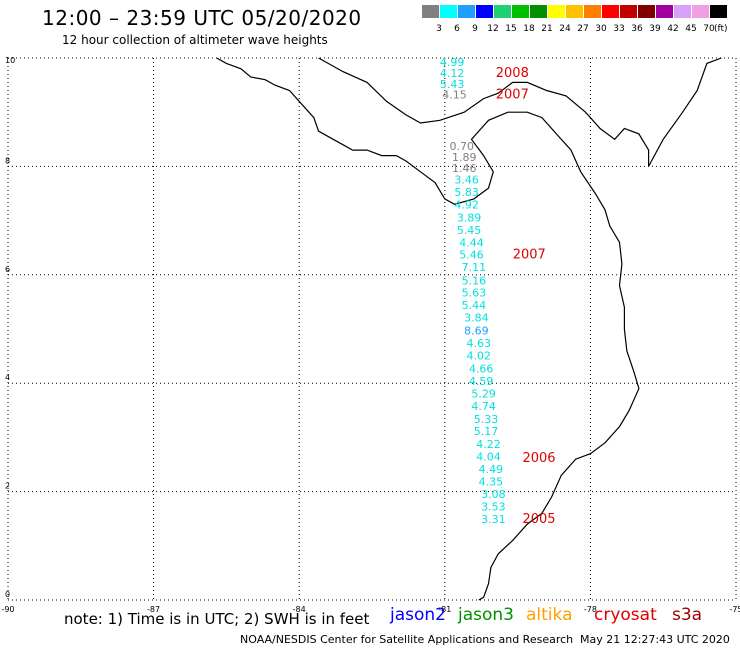 The height and width of the screenshot is (650, 740). I want to click on wave-height-value: 3.89, so click(469, 218).